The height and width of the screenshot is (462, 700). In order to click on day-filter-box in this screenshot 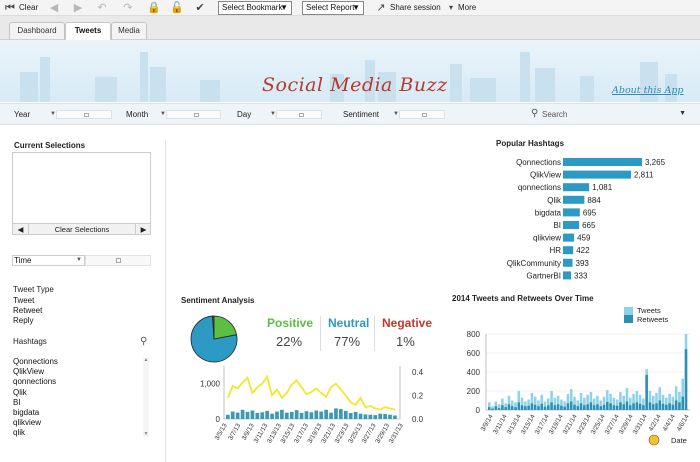, I will do `click(299, 114)`.